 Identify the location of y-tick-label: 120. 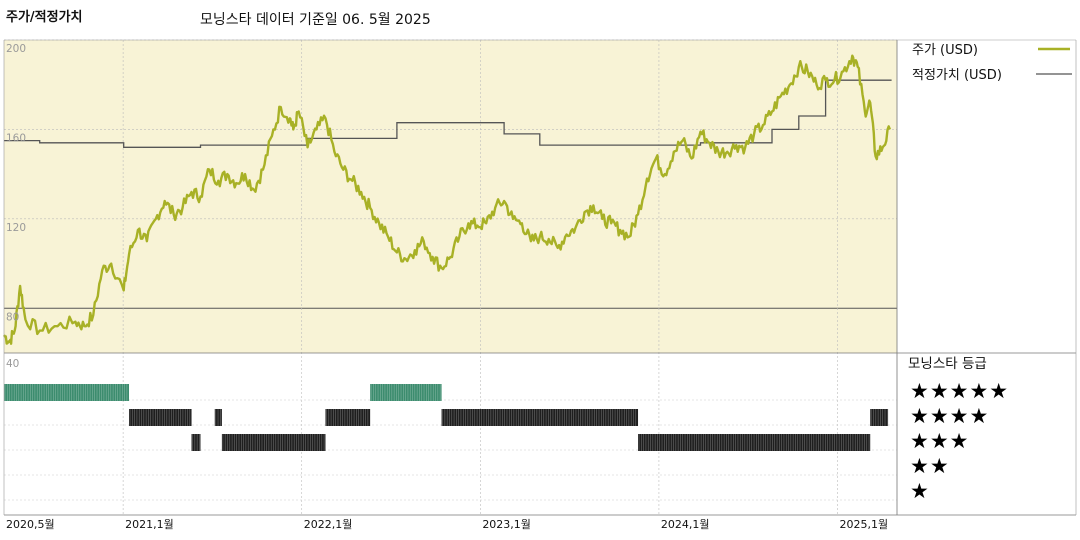
(16, 228).